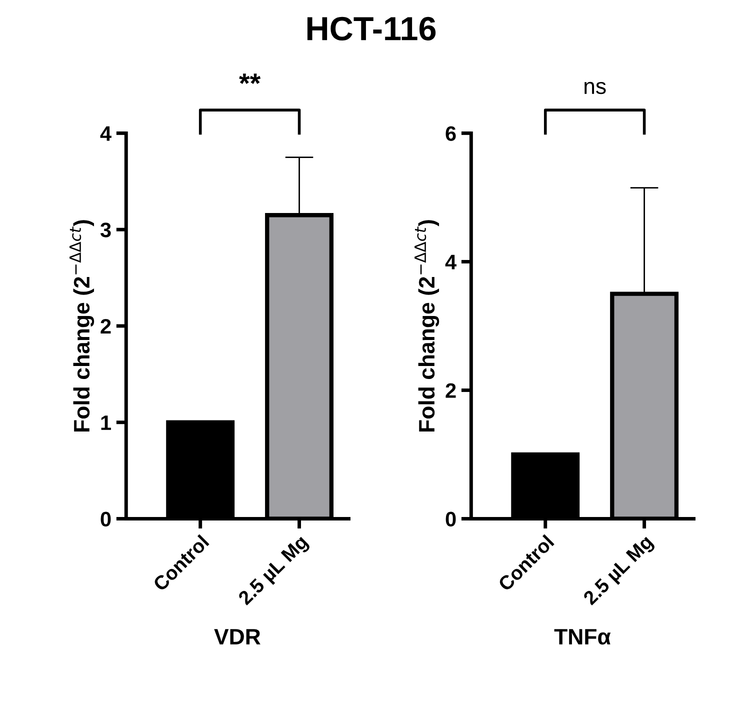 This screenshot has width=742, height=701. Describe the element at coordinates (237, 636) in the screenshot. I see `x-axis-title: VDR` at that location.